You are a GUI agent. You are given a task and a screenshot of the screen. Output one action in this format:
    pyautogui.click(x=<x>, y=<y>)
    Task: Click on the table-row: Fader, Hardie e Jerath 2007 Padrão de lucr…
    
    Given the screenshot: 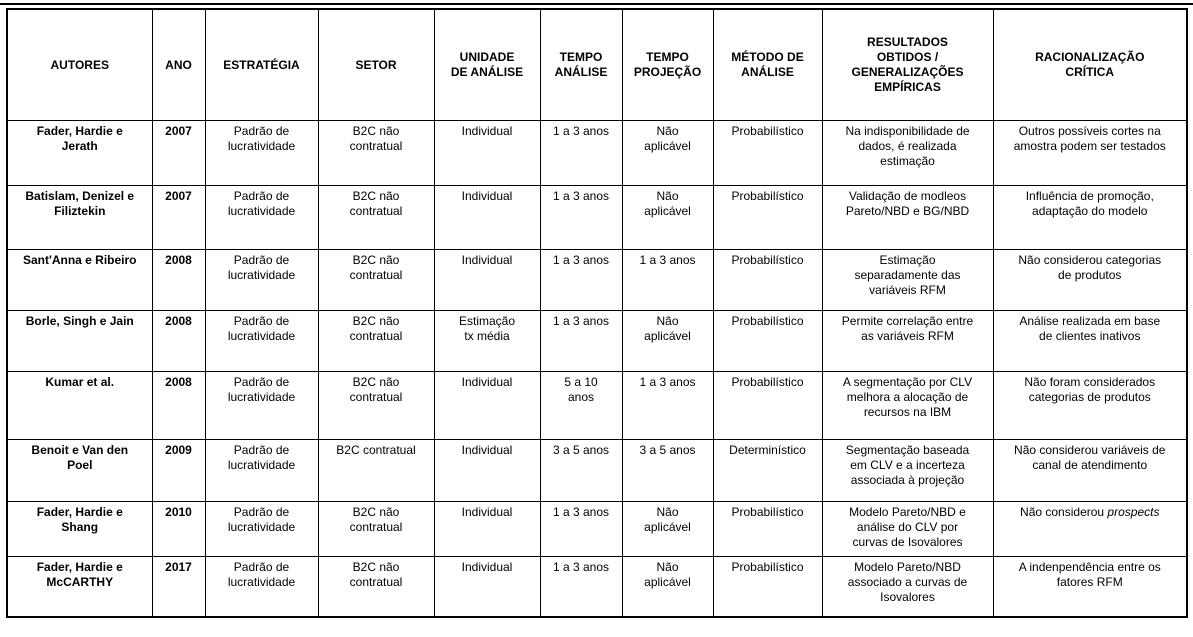 What is the action you would take?
    pyautogui.click(x=597, y=153)
    